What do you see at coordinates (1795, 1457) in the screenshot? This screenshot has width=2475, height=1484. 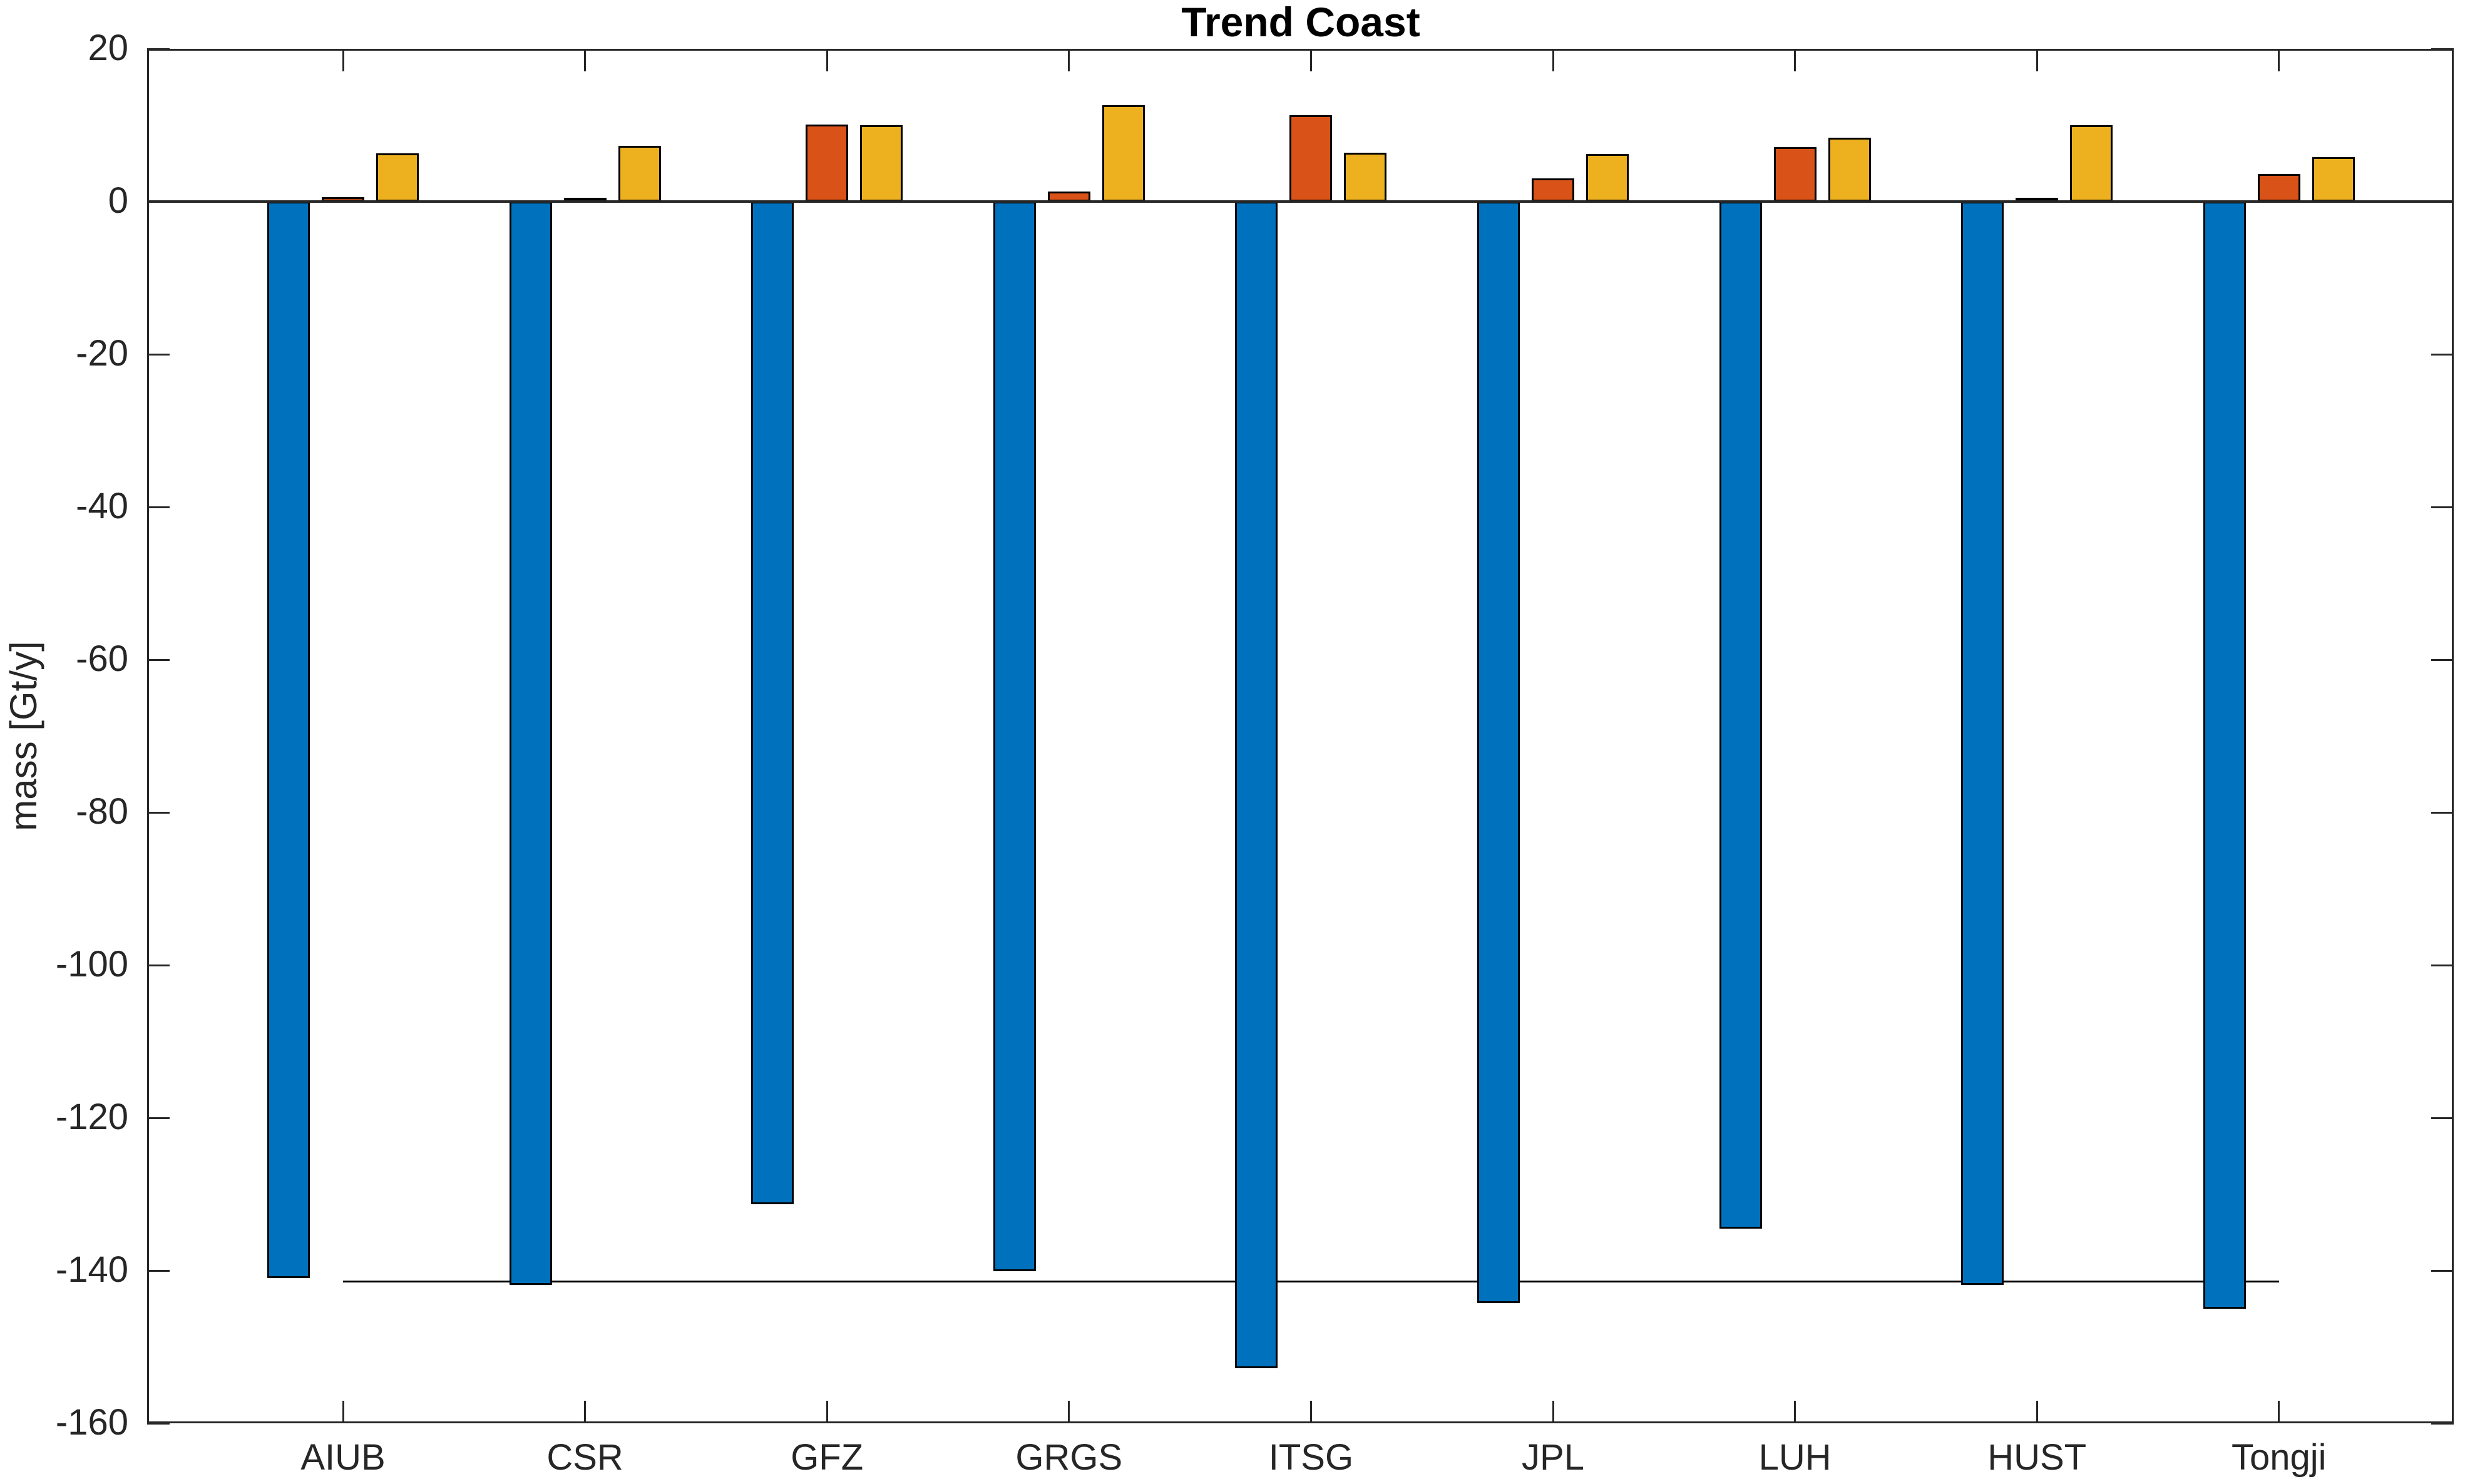 I see `x-category-label-LUH: LUH` at bounding box center [1795, 1457].